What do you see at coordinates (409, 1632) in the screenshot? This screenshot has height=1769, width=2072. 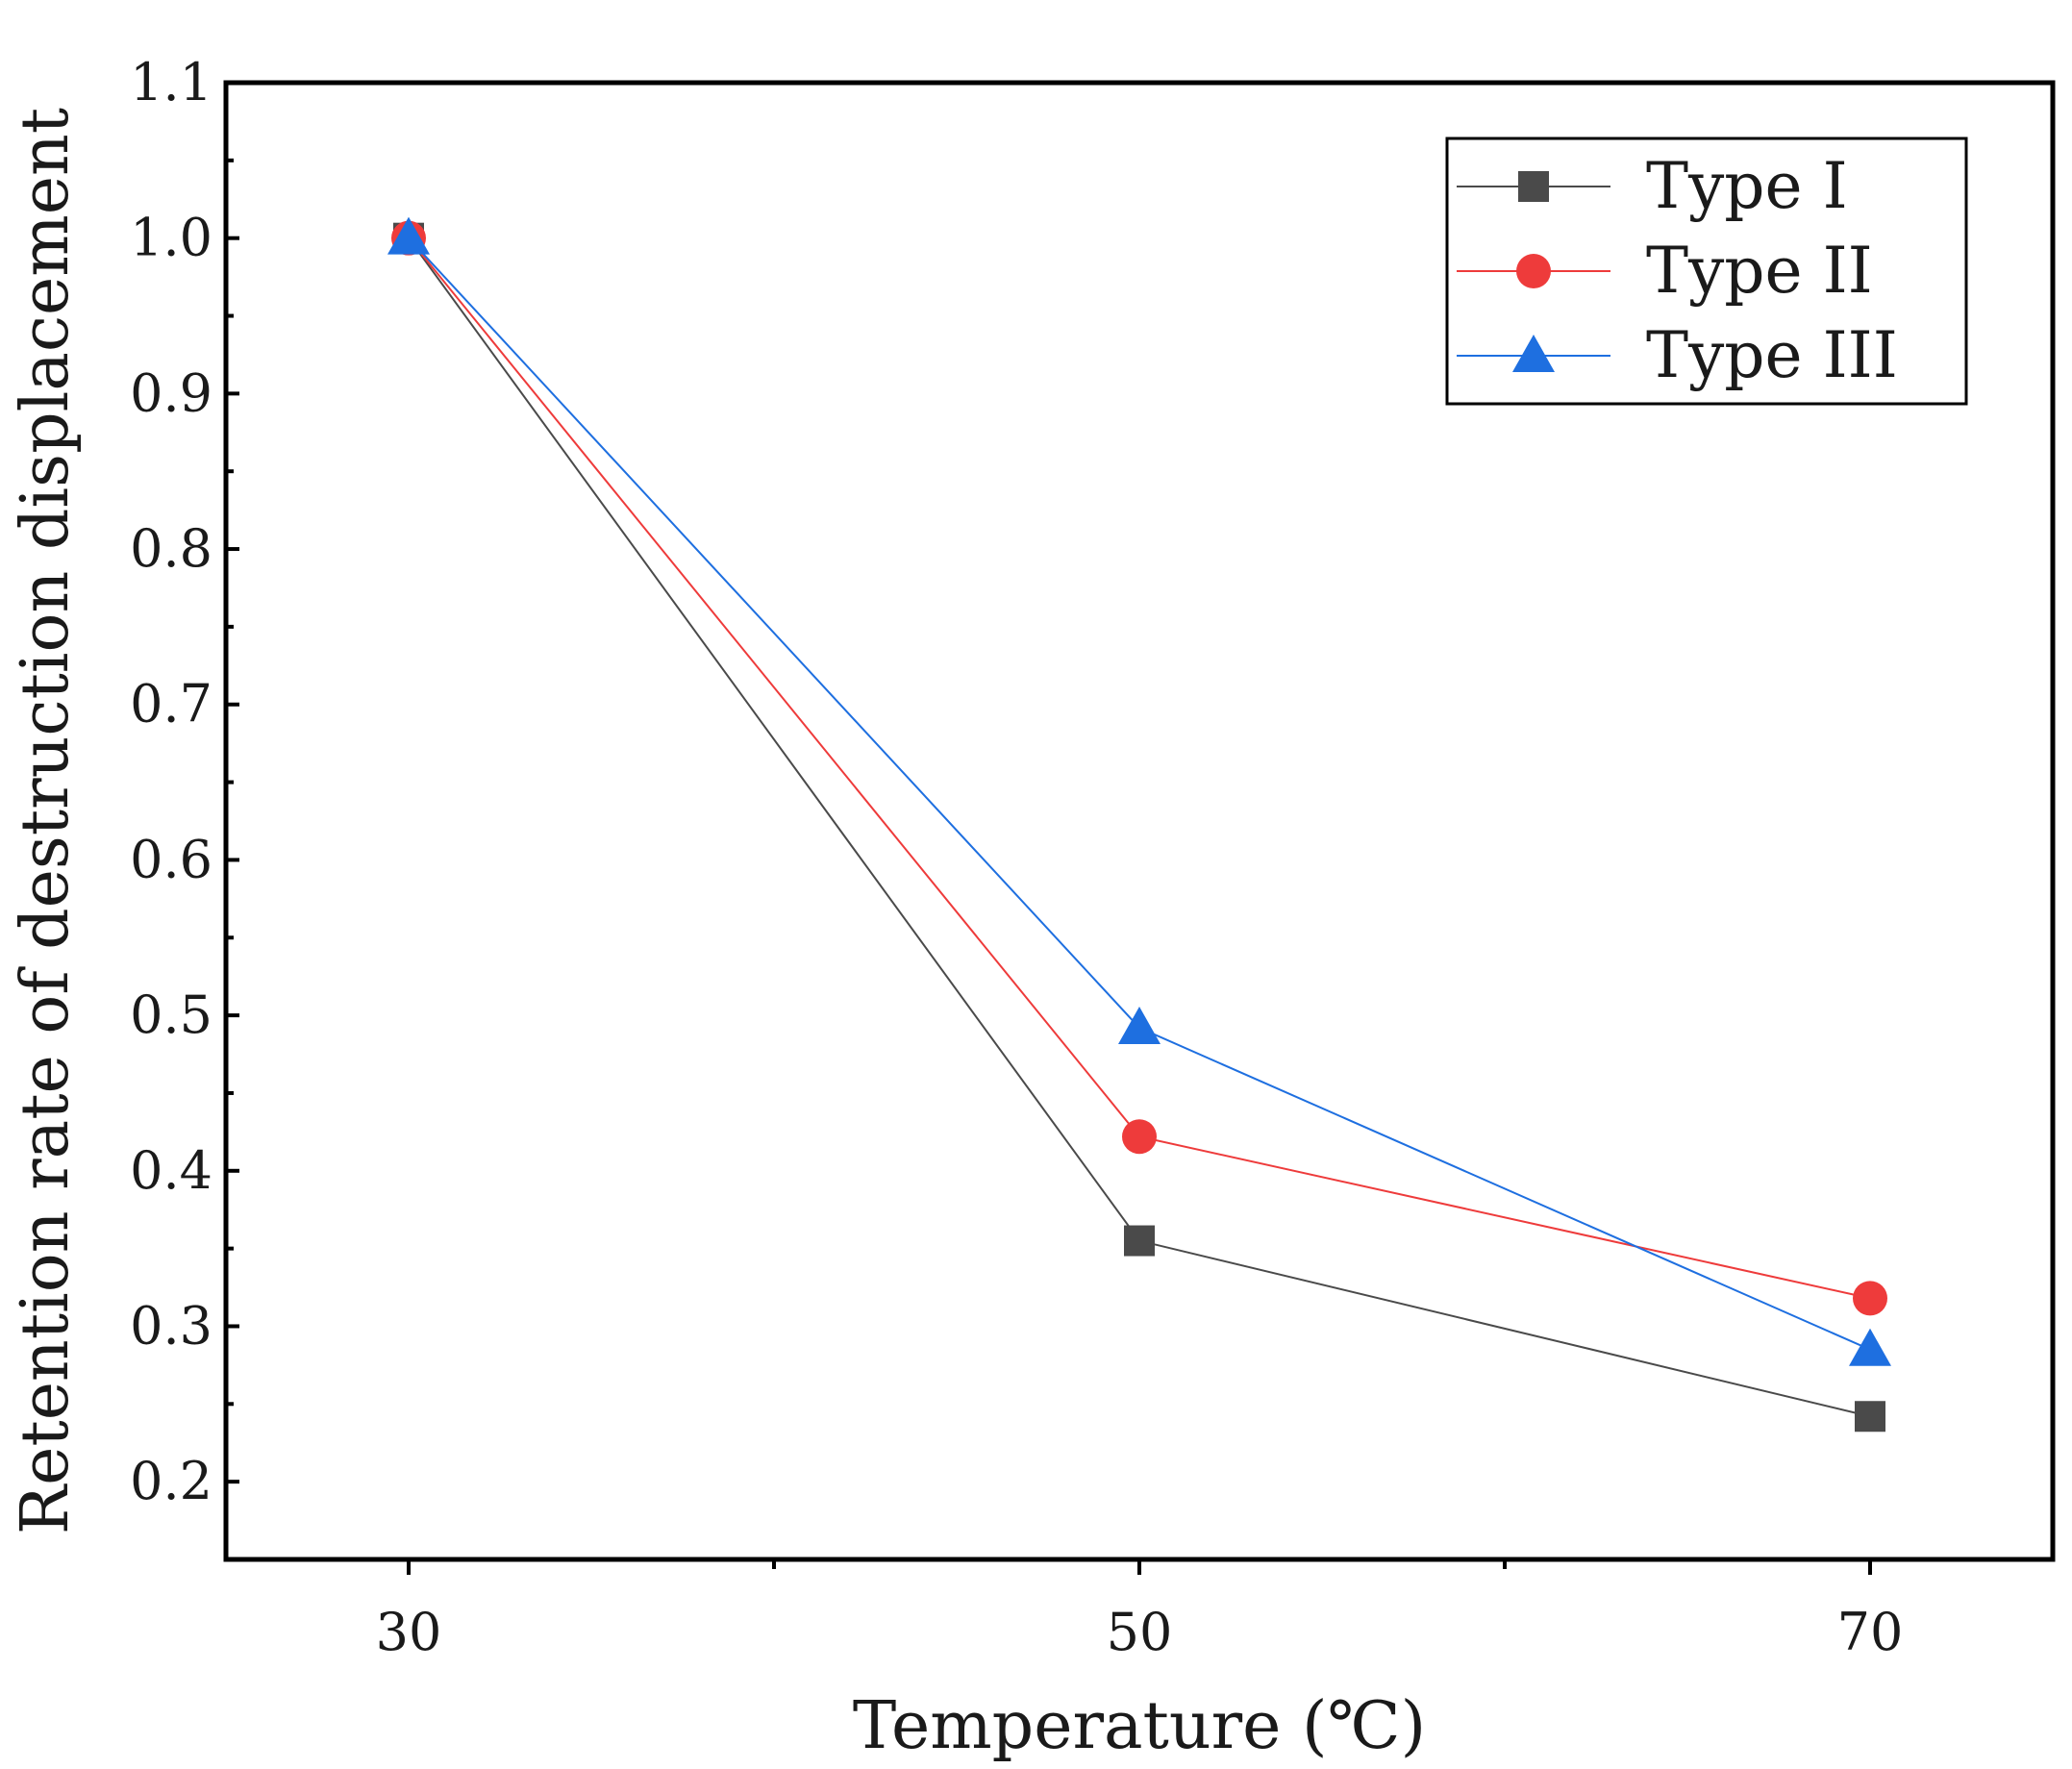 I see `x-tick-label: 30` at bounding box center [409, 1632].